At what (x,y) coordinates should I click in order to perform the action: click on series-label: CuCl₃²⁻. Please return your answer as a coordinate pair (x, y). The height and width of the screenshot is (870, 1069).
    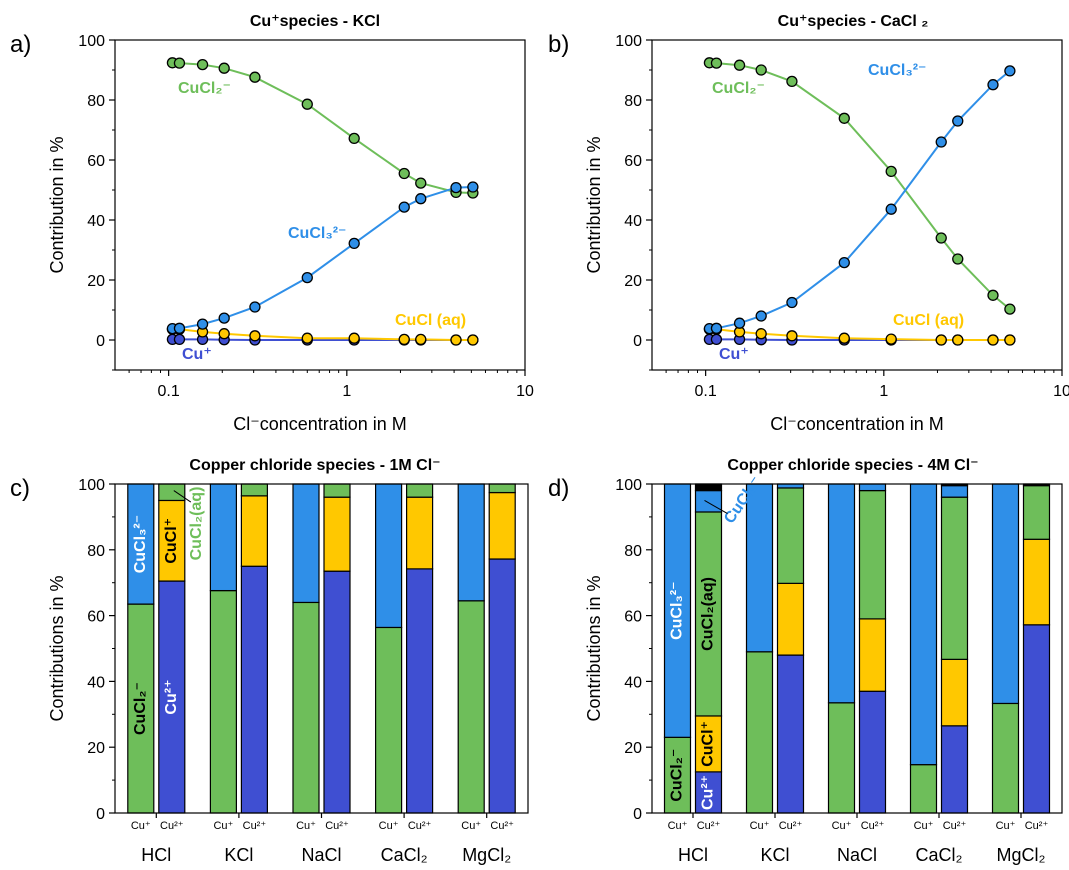
    Looking at the image, I should click on (897, 70).